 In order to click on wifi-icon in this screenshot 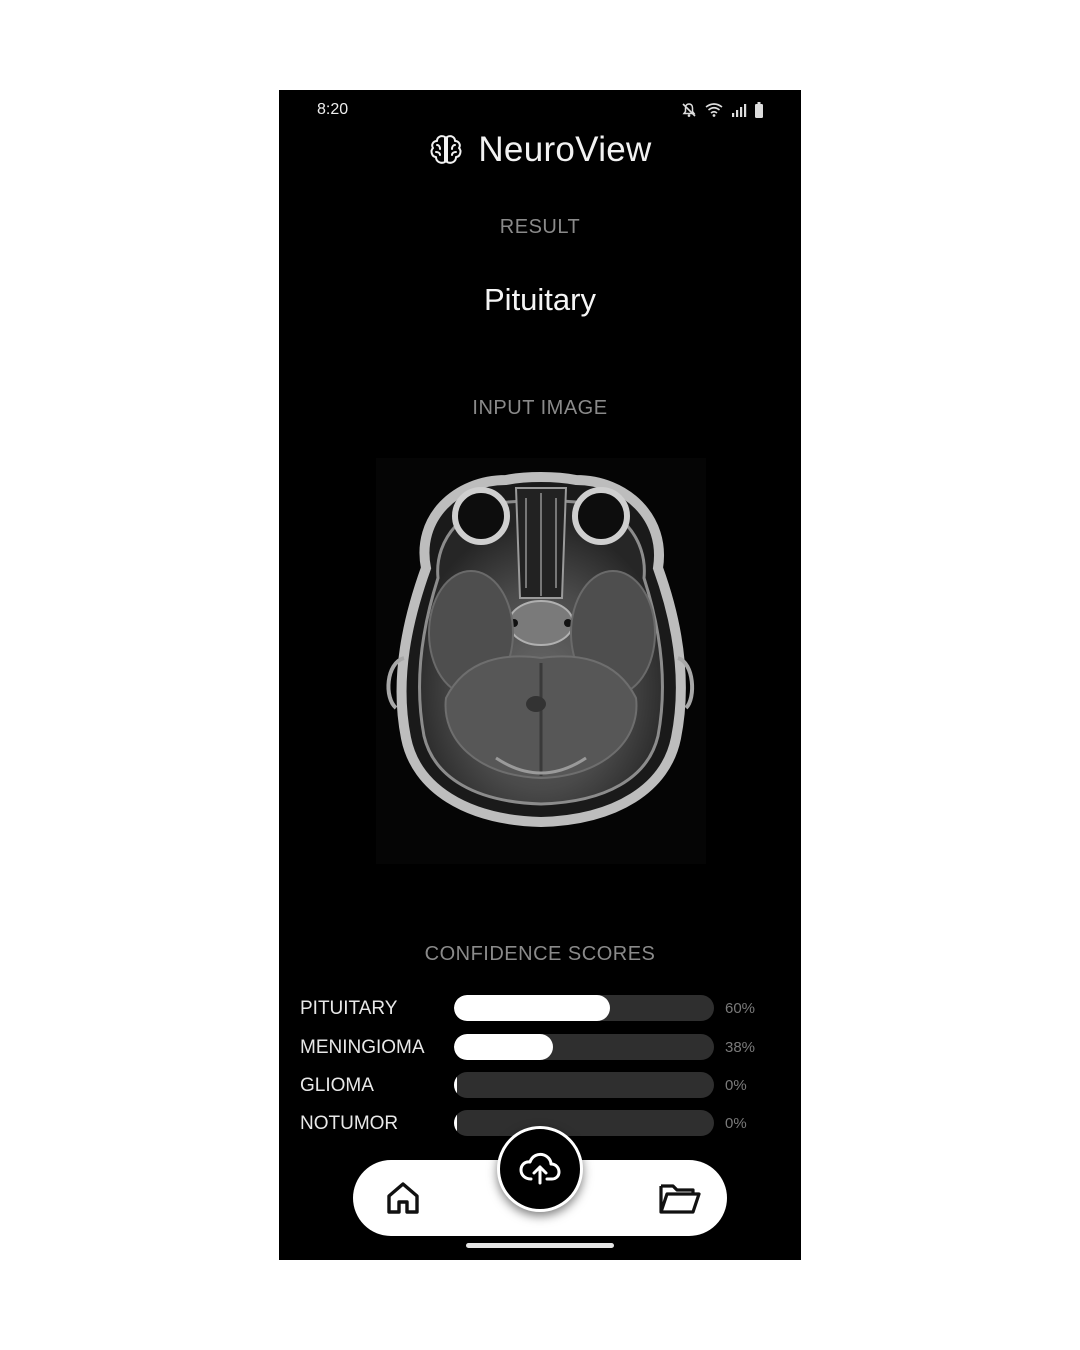, I will do `click(714, 110)`.